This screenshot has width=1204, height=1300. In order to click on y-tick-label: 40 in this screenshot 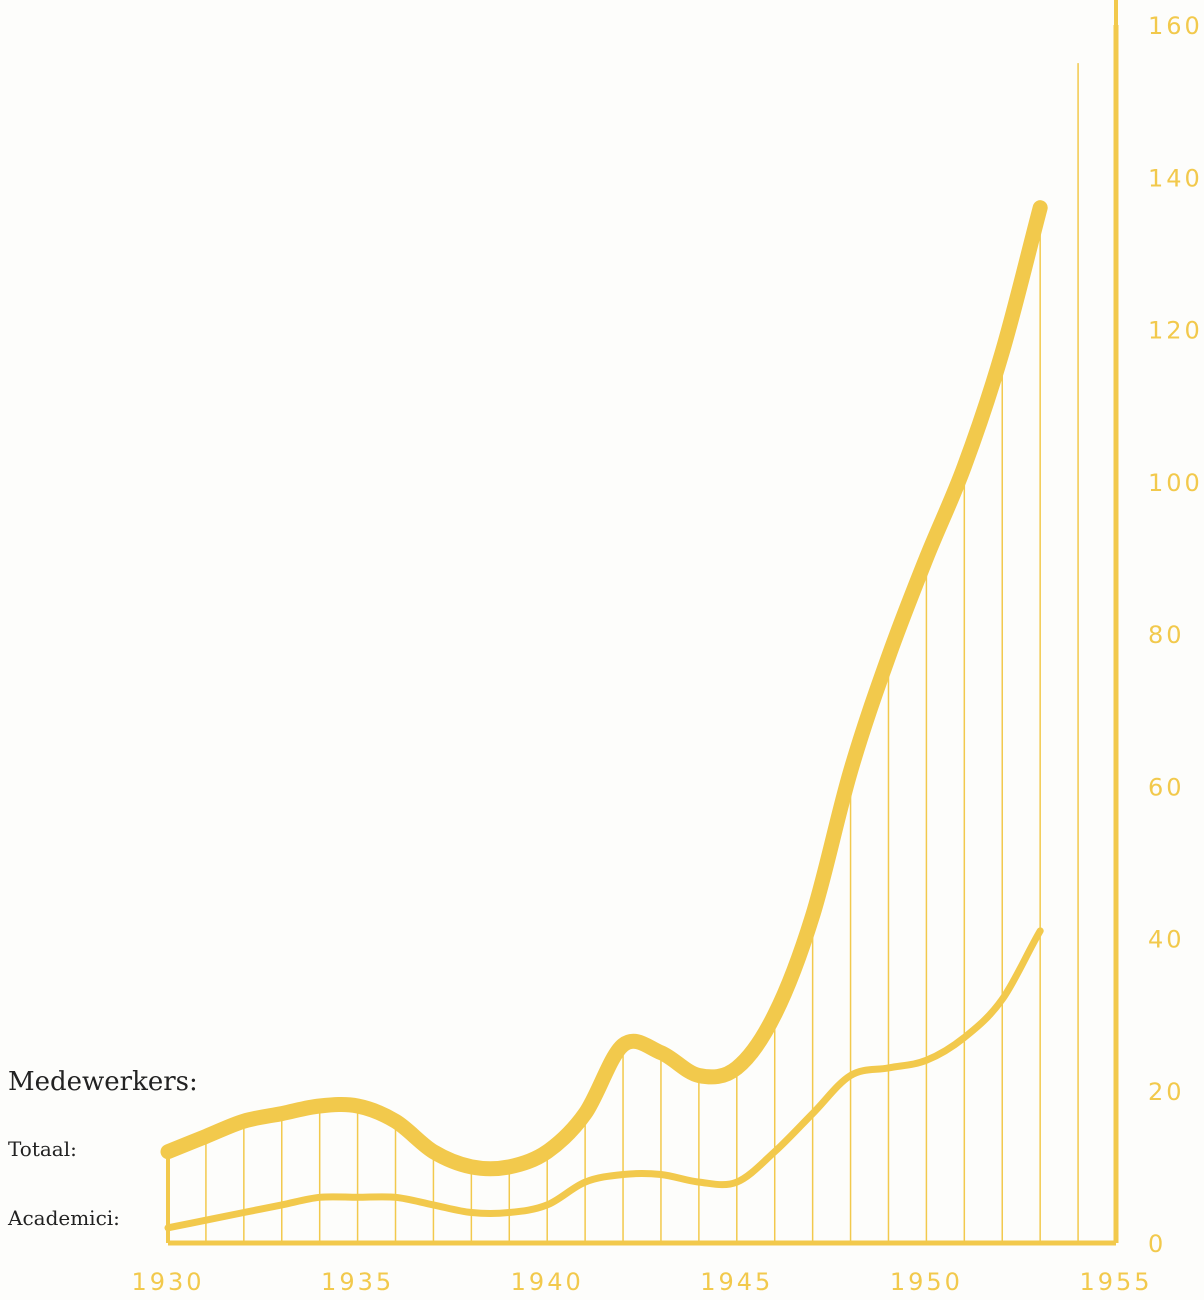, I will do `click(1166, 940)`.